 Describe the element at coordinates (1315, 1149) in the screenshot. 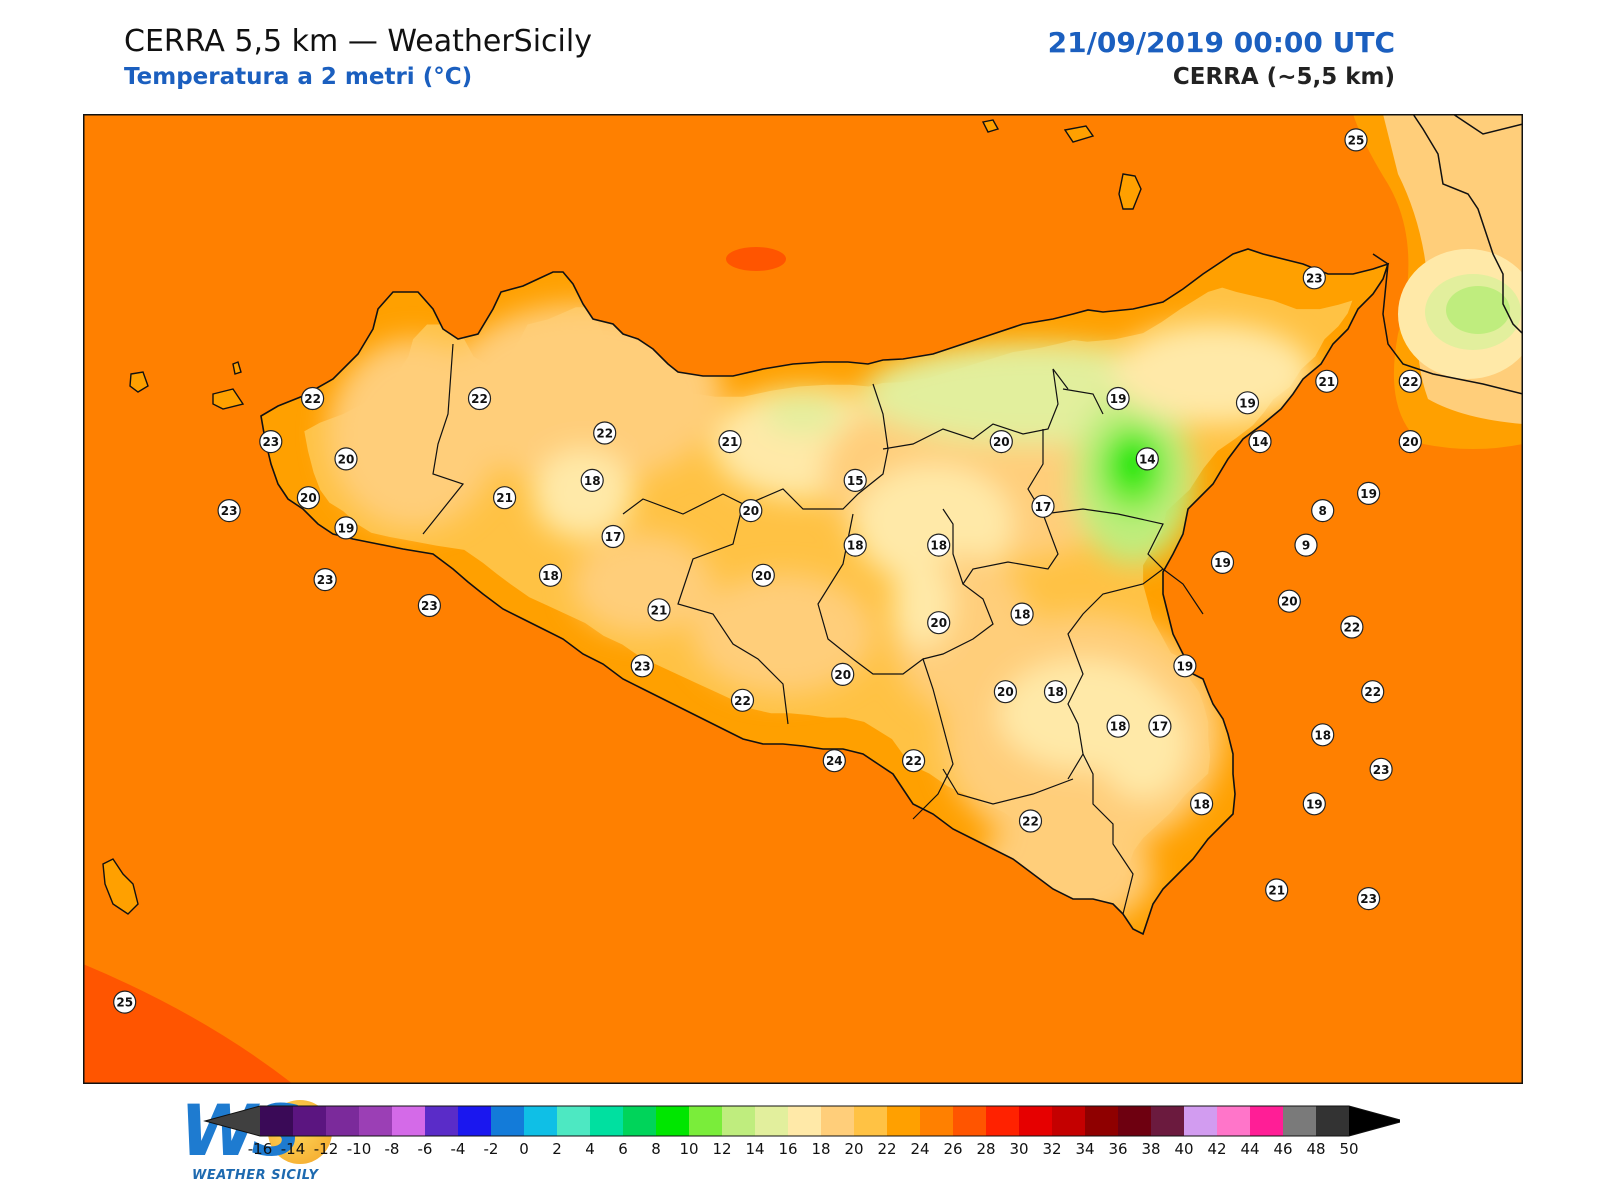

I see `colorbar-tick-label: 48` at that location.